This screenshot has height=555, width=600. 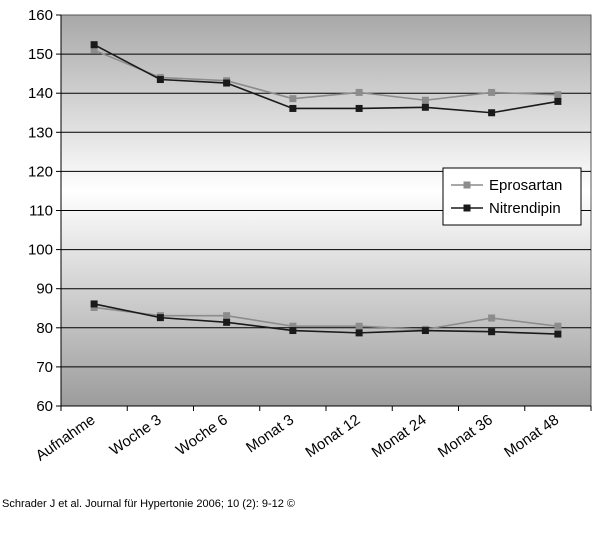 I want to click on legend-box, so click(x=512, y=196).